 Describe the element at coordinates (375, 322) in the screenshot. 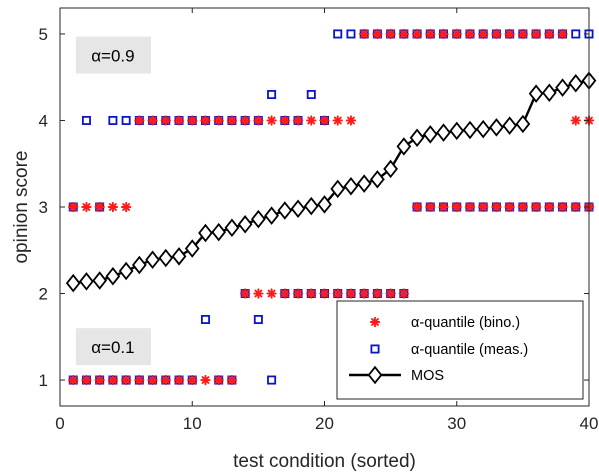

I see `legend-bino-marker` at that location.